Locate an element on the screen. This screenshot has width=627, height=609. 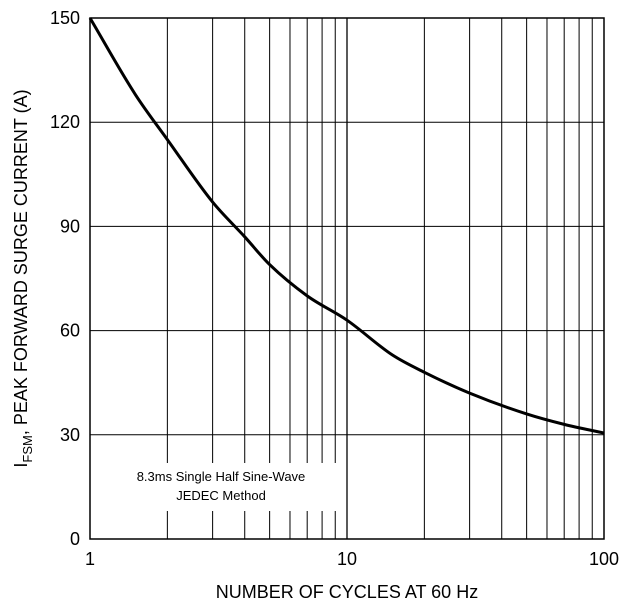
annotation-line-1: 8.3ms Single Half Sine-Wave is located at coordinates (221, 476).